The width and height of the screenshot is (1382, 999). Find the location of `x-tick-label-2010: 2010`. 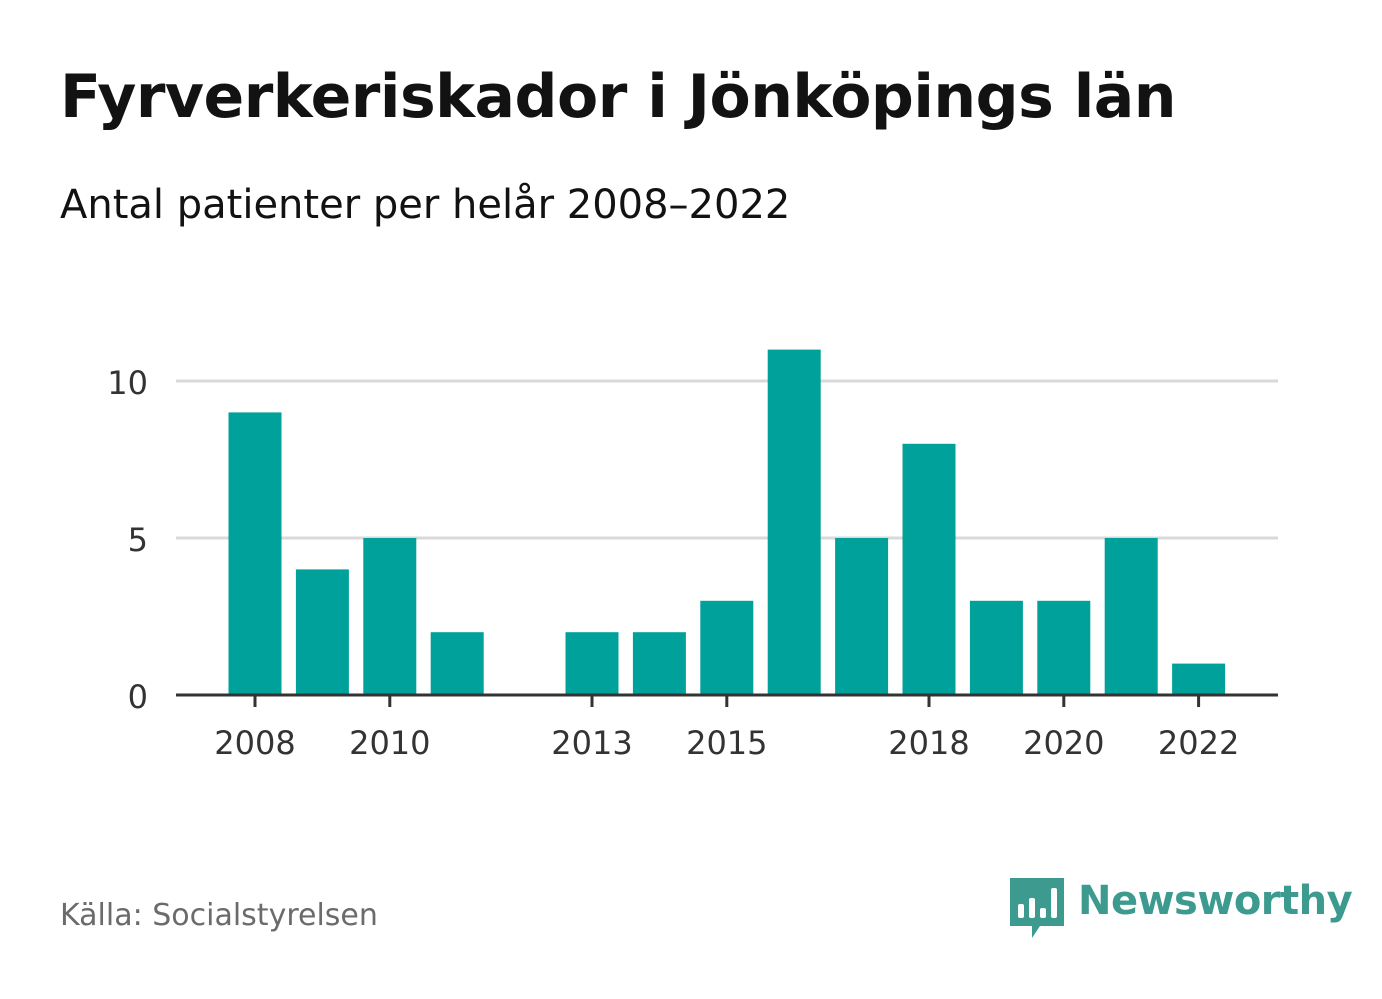

x-tick-label-2010: 2010 is located at coordinates (389, 743).